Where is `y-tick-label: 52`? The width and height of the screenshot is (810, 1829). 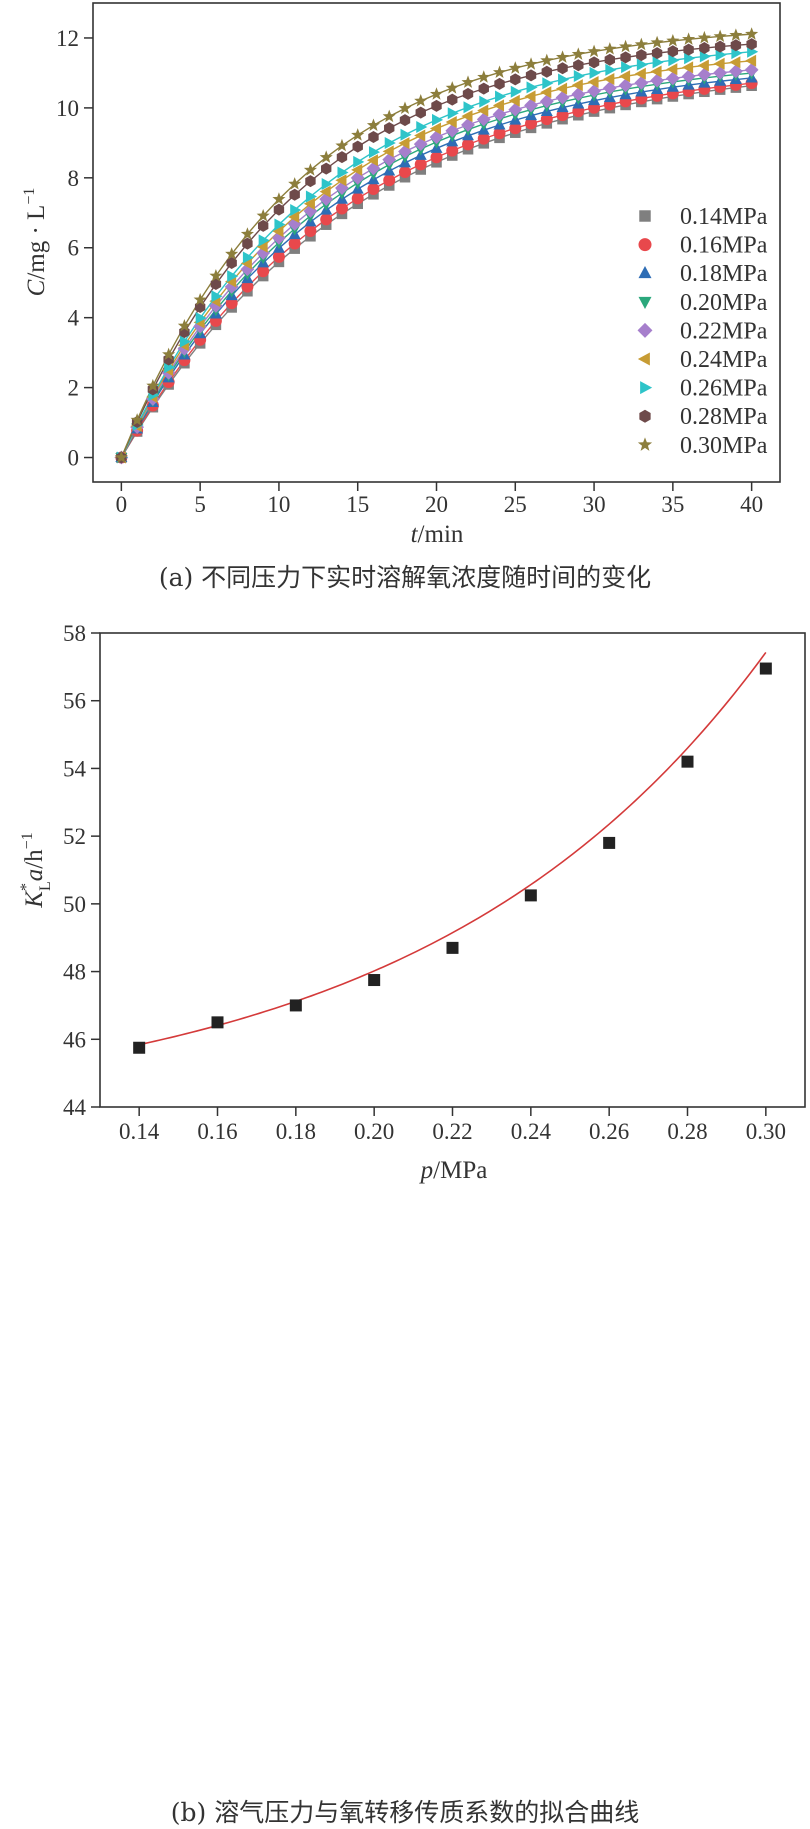 y-tick-label: 52 is located at coordinates (74, 836).